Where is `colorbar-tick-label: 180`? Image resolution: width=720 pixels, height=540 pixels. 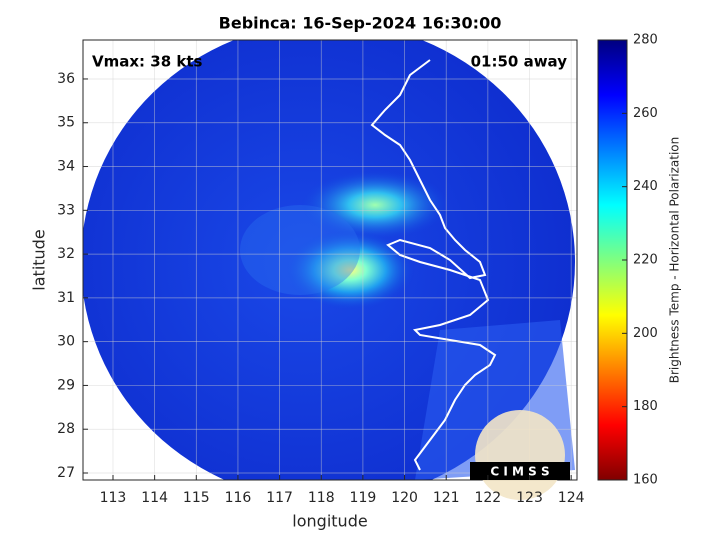
colorbar-tick-label: 180 is located at coordinates (645, 406).